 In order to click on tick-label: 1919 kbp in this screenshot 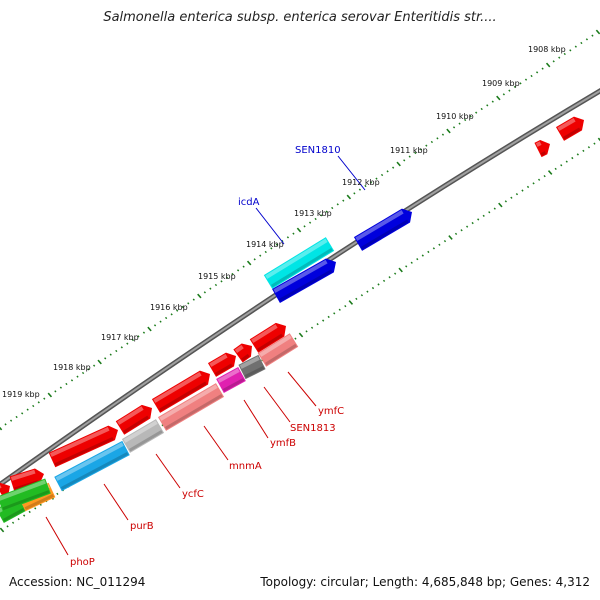, I will do `click(21, 394)`.